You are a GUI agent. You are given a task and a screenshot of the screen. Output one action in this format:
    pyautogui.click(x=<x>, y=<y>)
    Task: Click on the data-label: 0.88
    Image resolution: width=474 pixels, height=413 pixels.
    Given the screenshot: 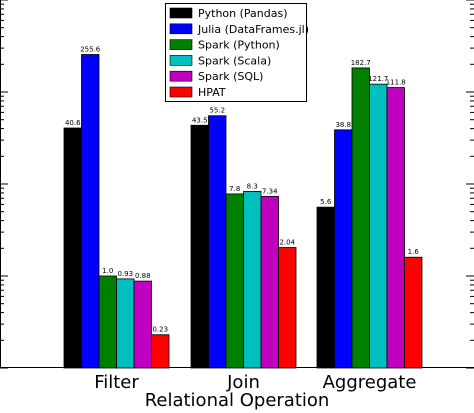 What is the action you would take?
    pyautogui.click(x=143, y=276)
    